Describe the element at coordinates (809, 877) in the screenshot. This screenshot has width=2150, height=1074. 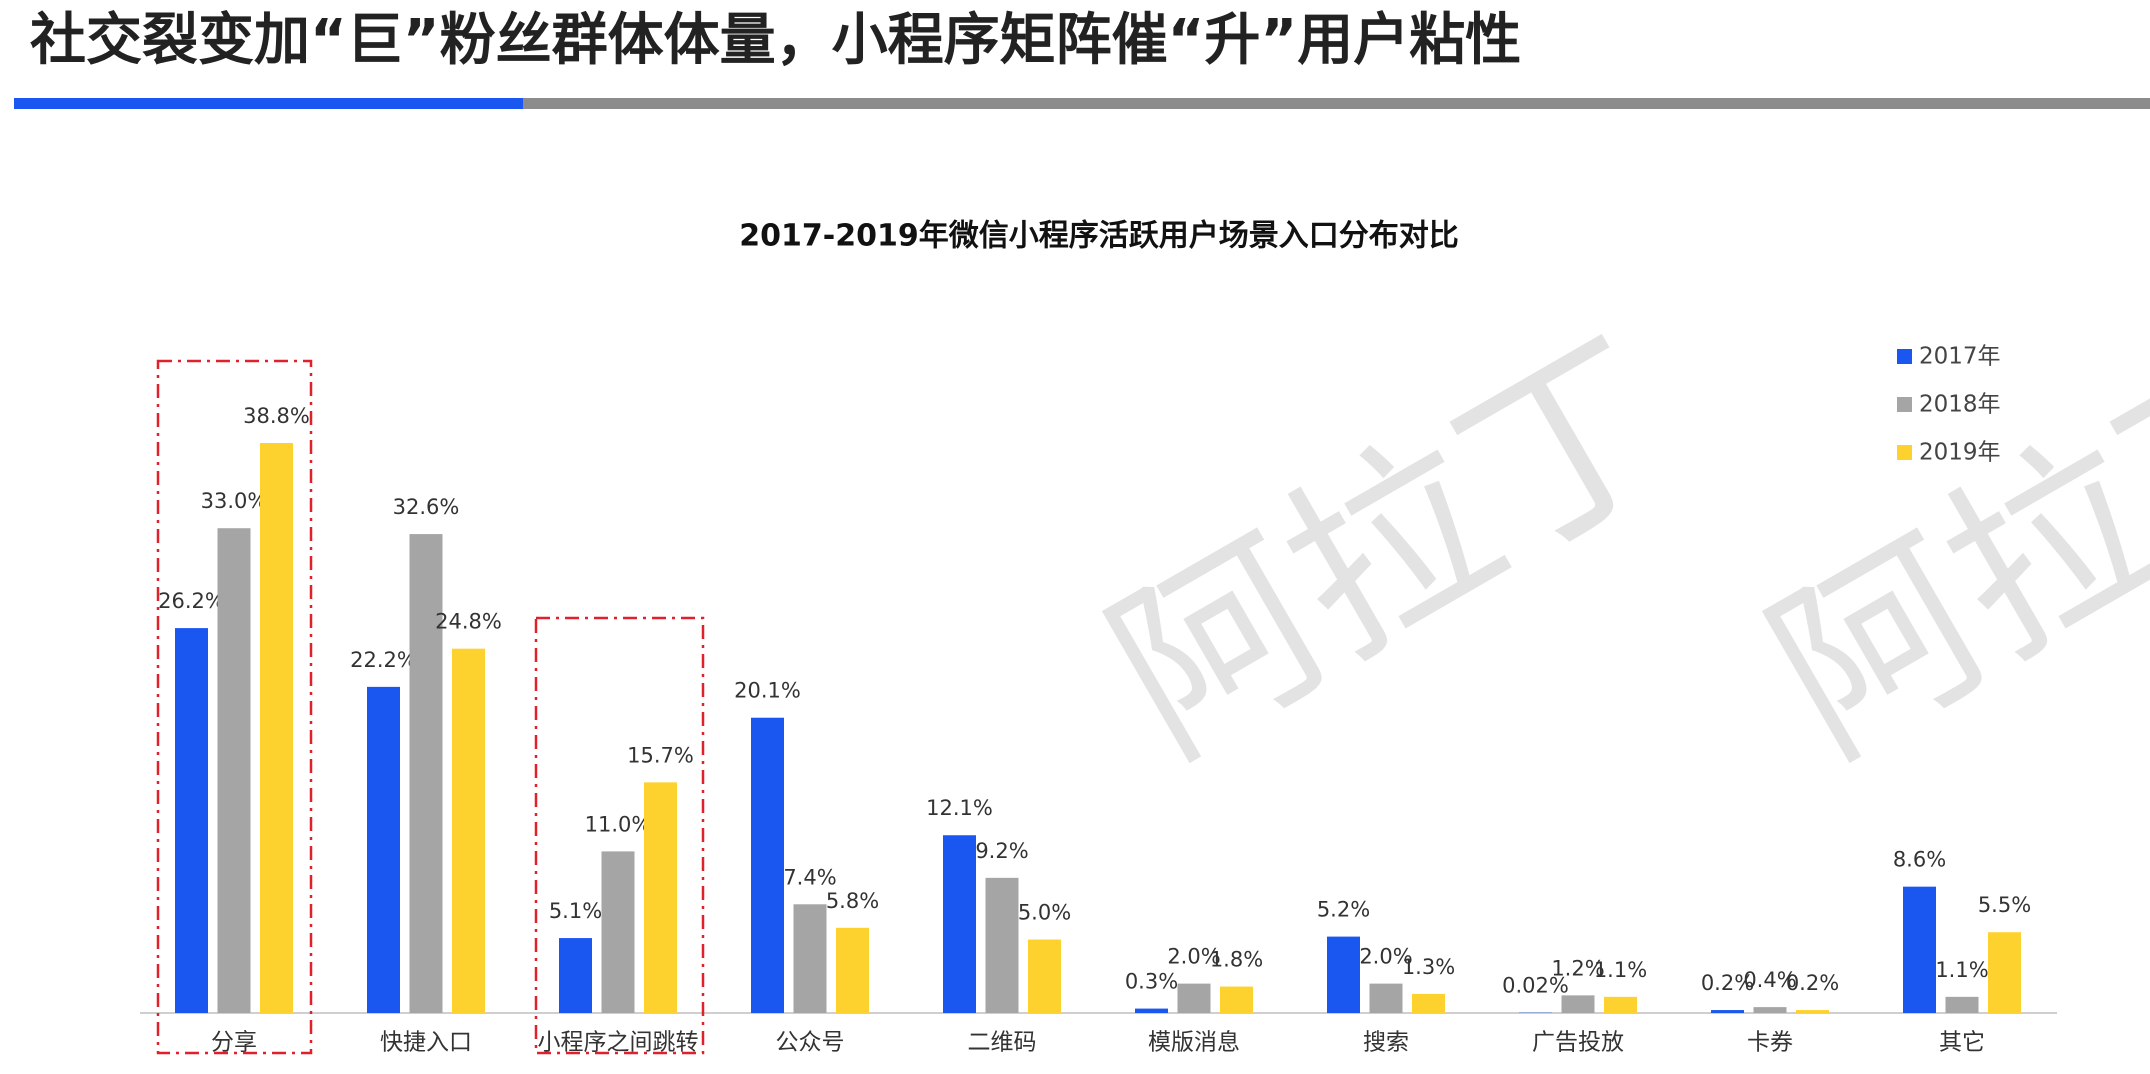
I see `data-label: 7.4%` at that location.